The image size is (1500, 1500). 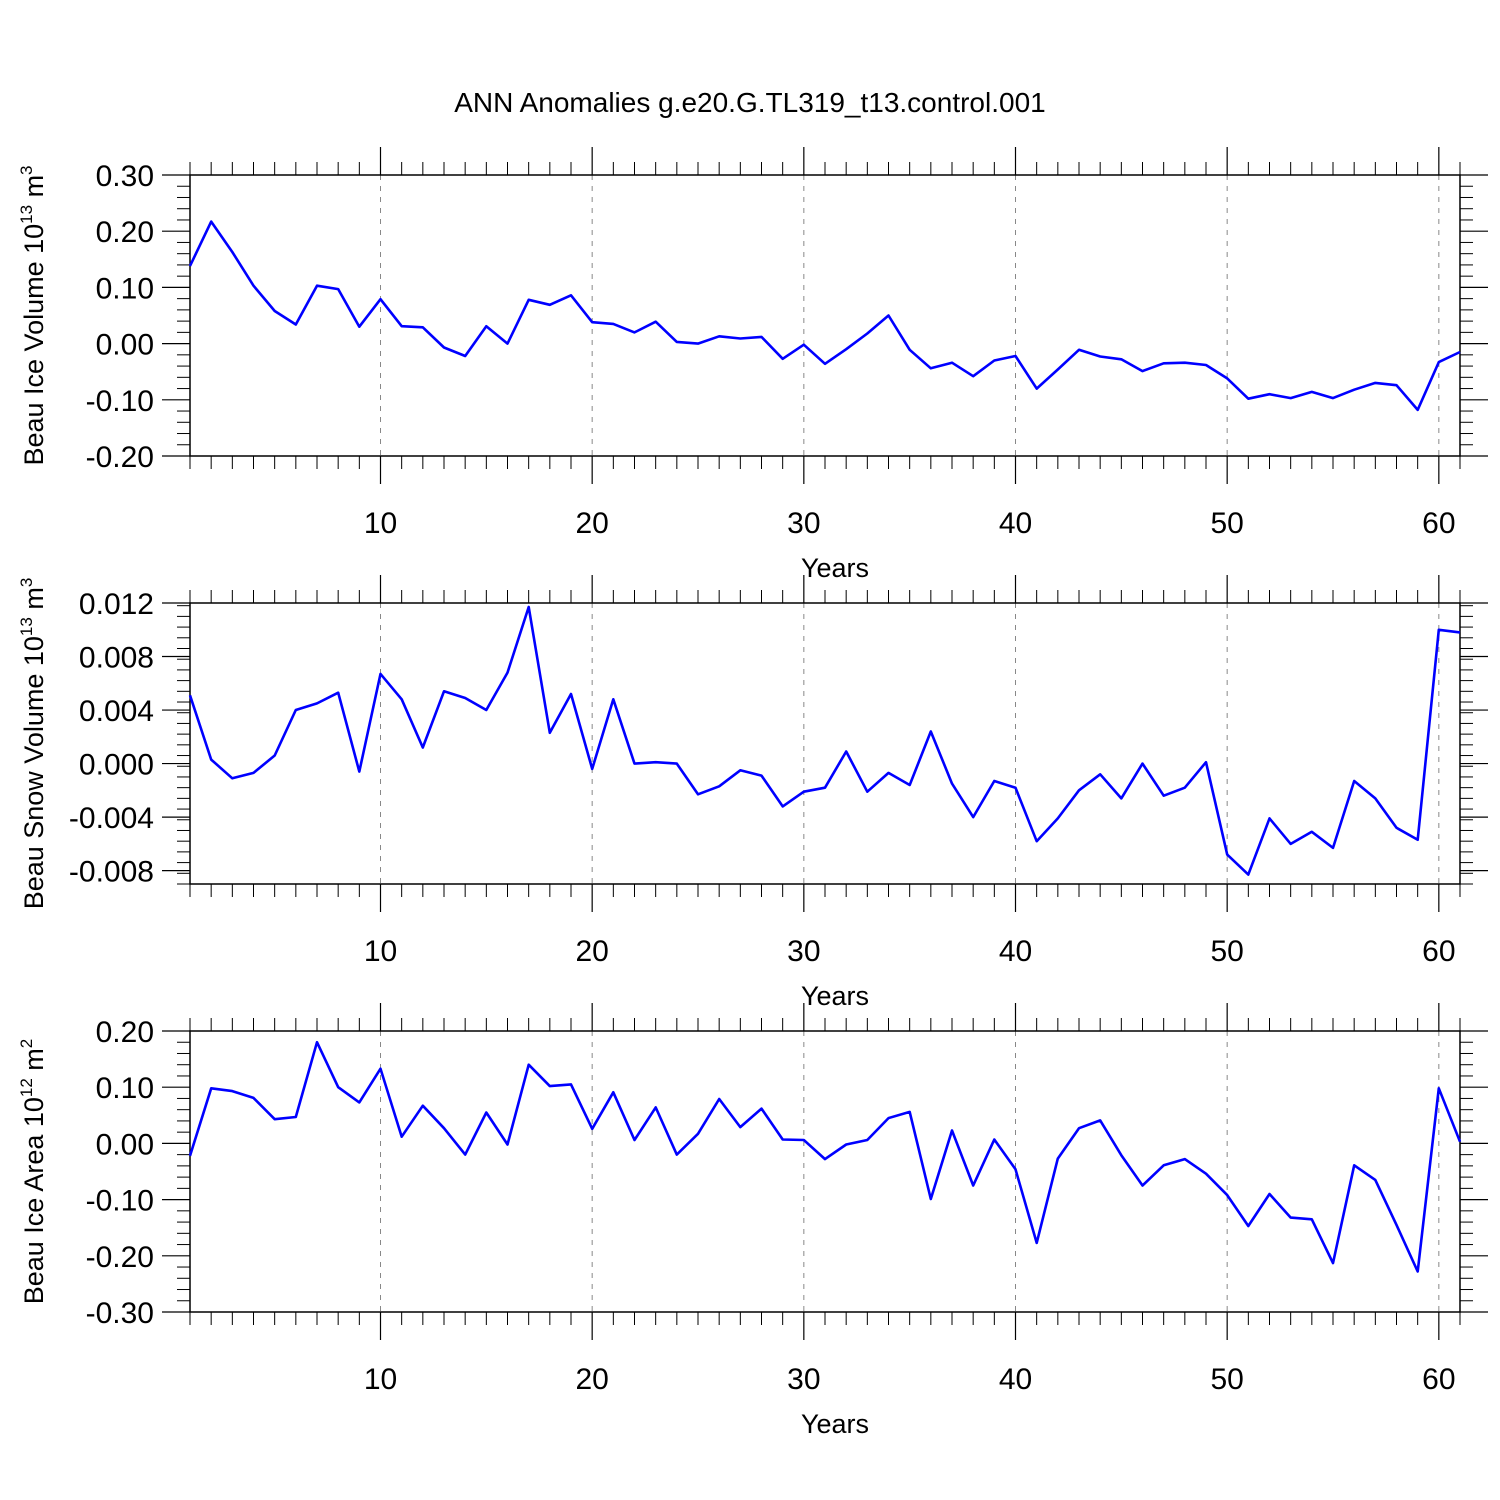 What do you see at coordinates (33, 1172) in the screenshot?
I see `y-axis-label: Beau Ice Area 1012 m2` at bounding box center [33, 1172].